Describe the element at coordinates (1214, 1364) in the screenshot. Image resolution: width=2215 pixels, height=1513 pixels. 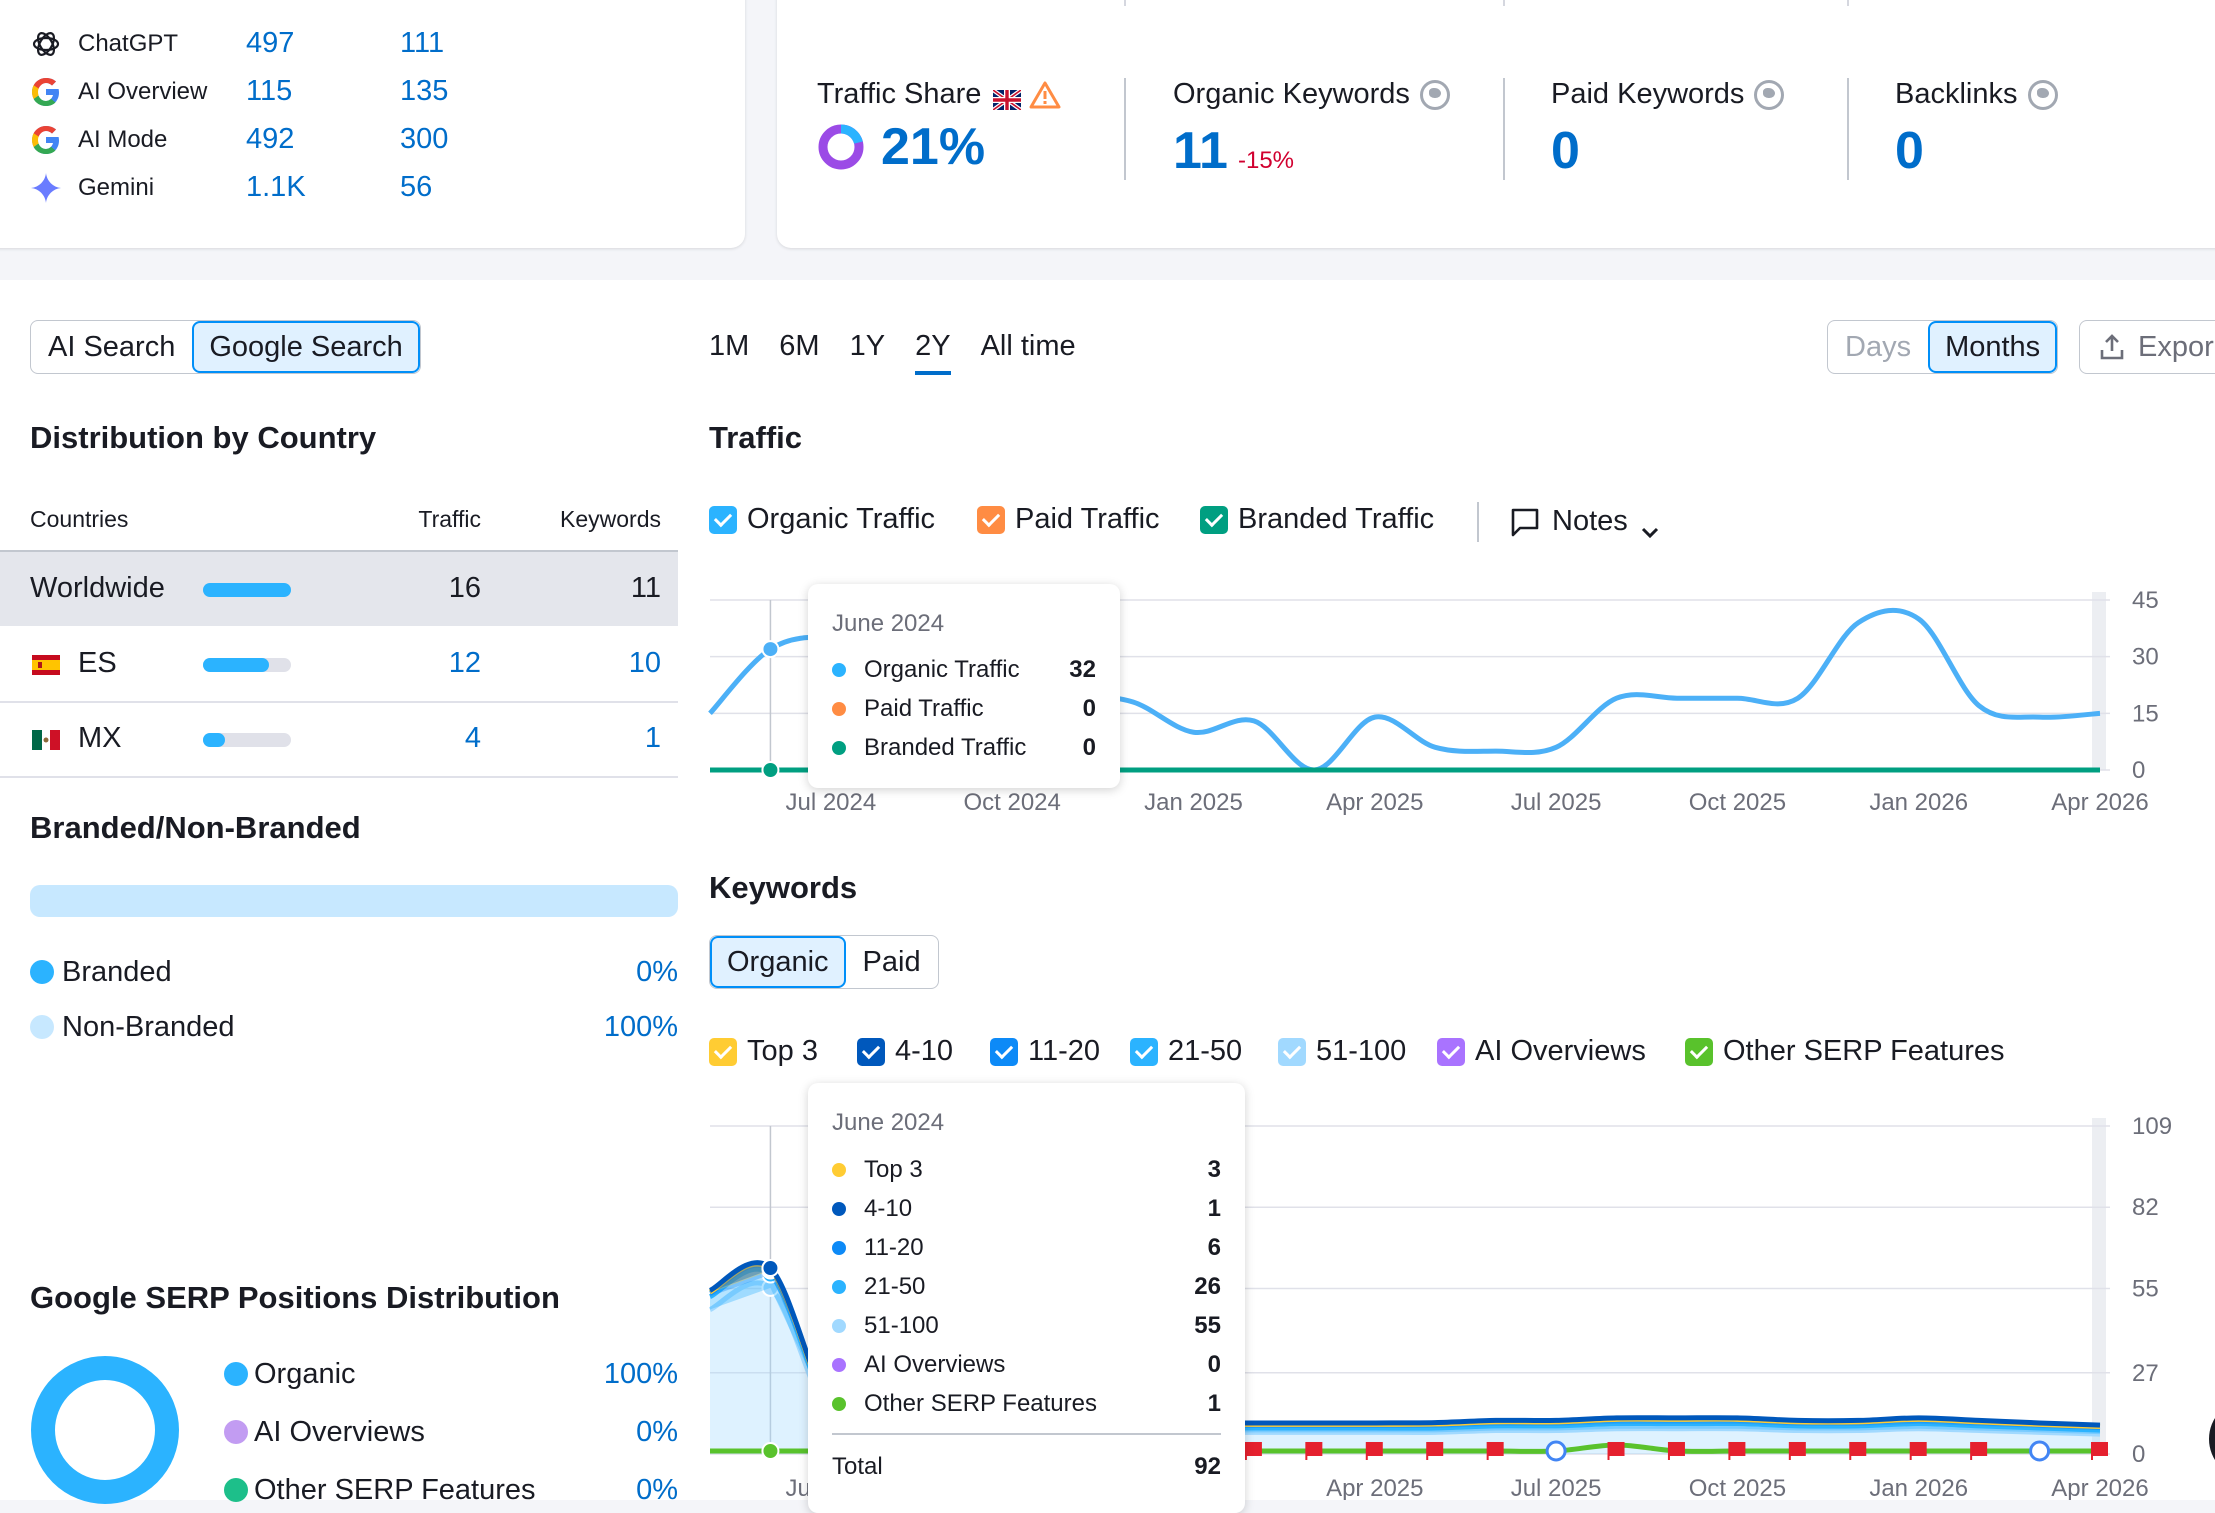
I see `tooltip-value: 0` at that location.